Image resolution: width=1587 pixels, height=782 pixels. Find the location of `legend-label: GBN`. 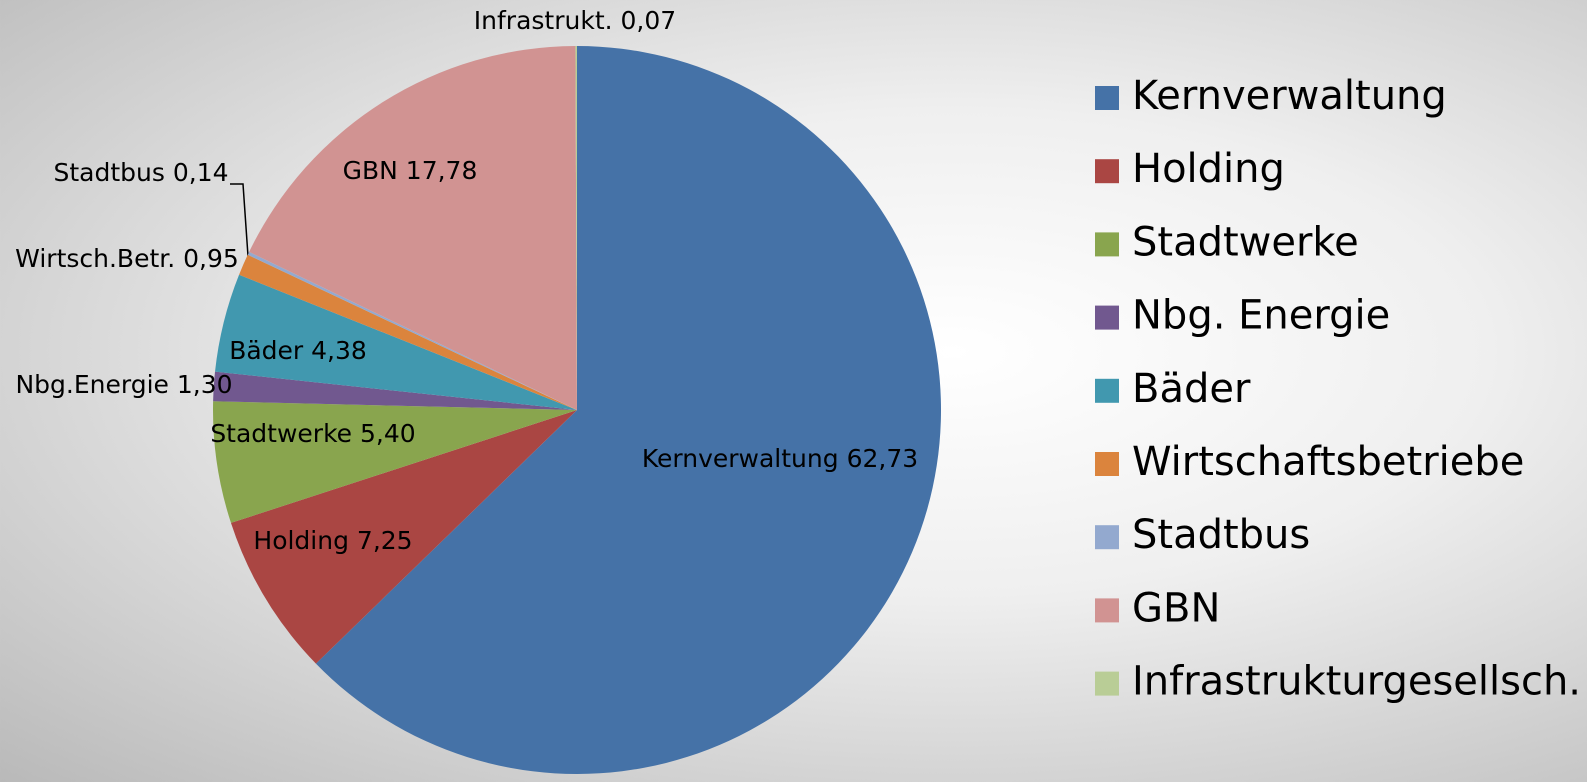

legend-label: GBN is located at coordinates (1176, 608).